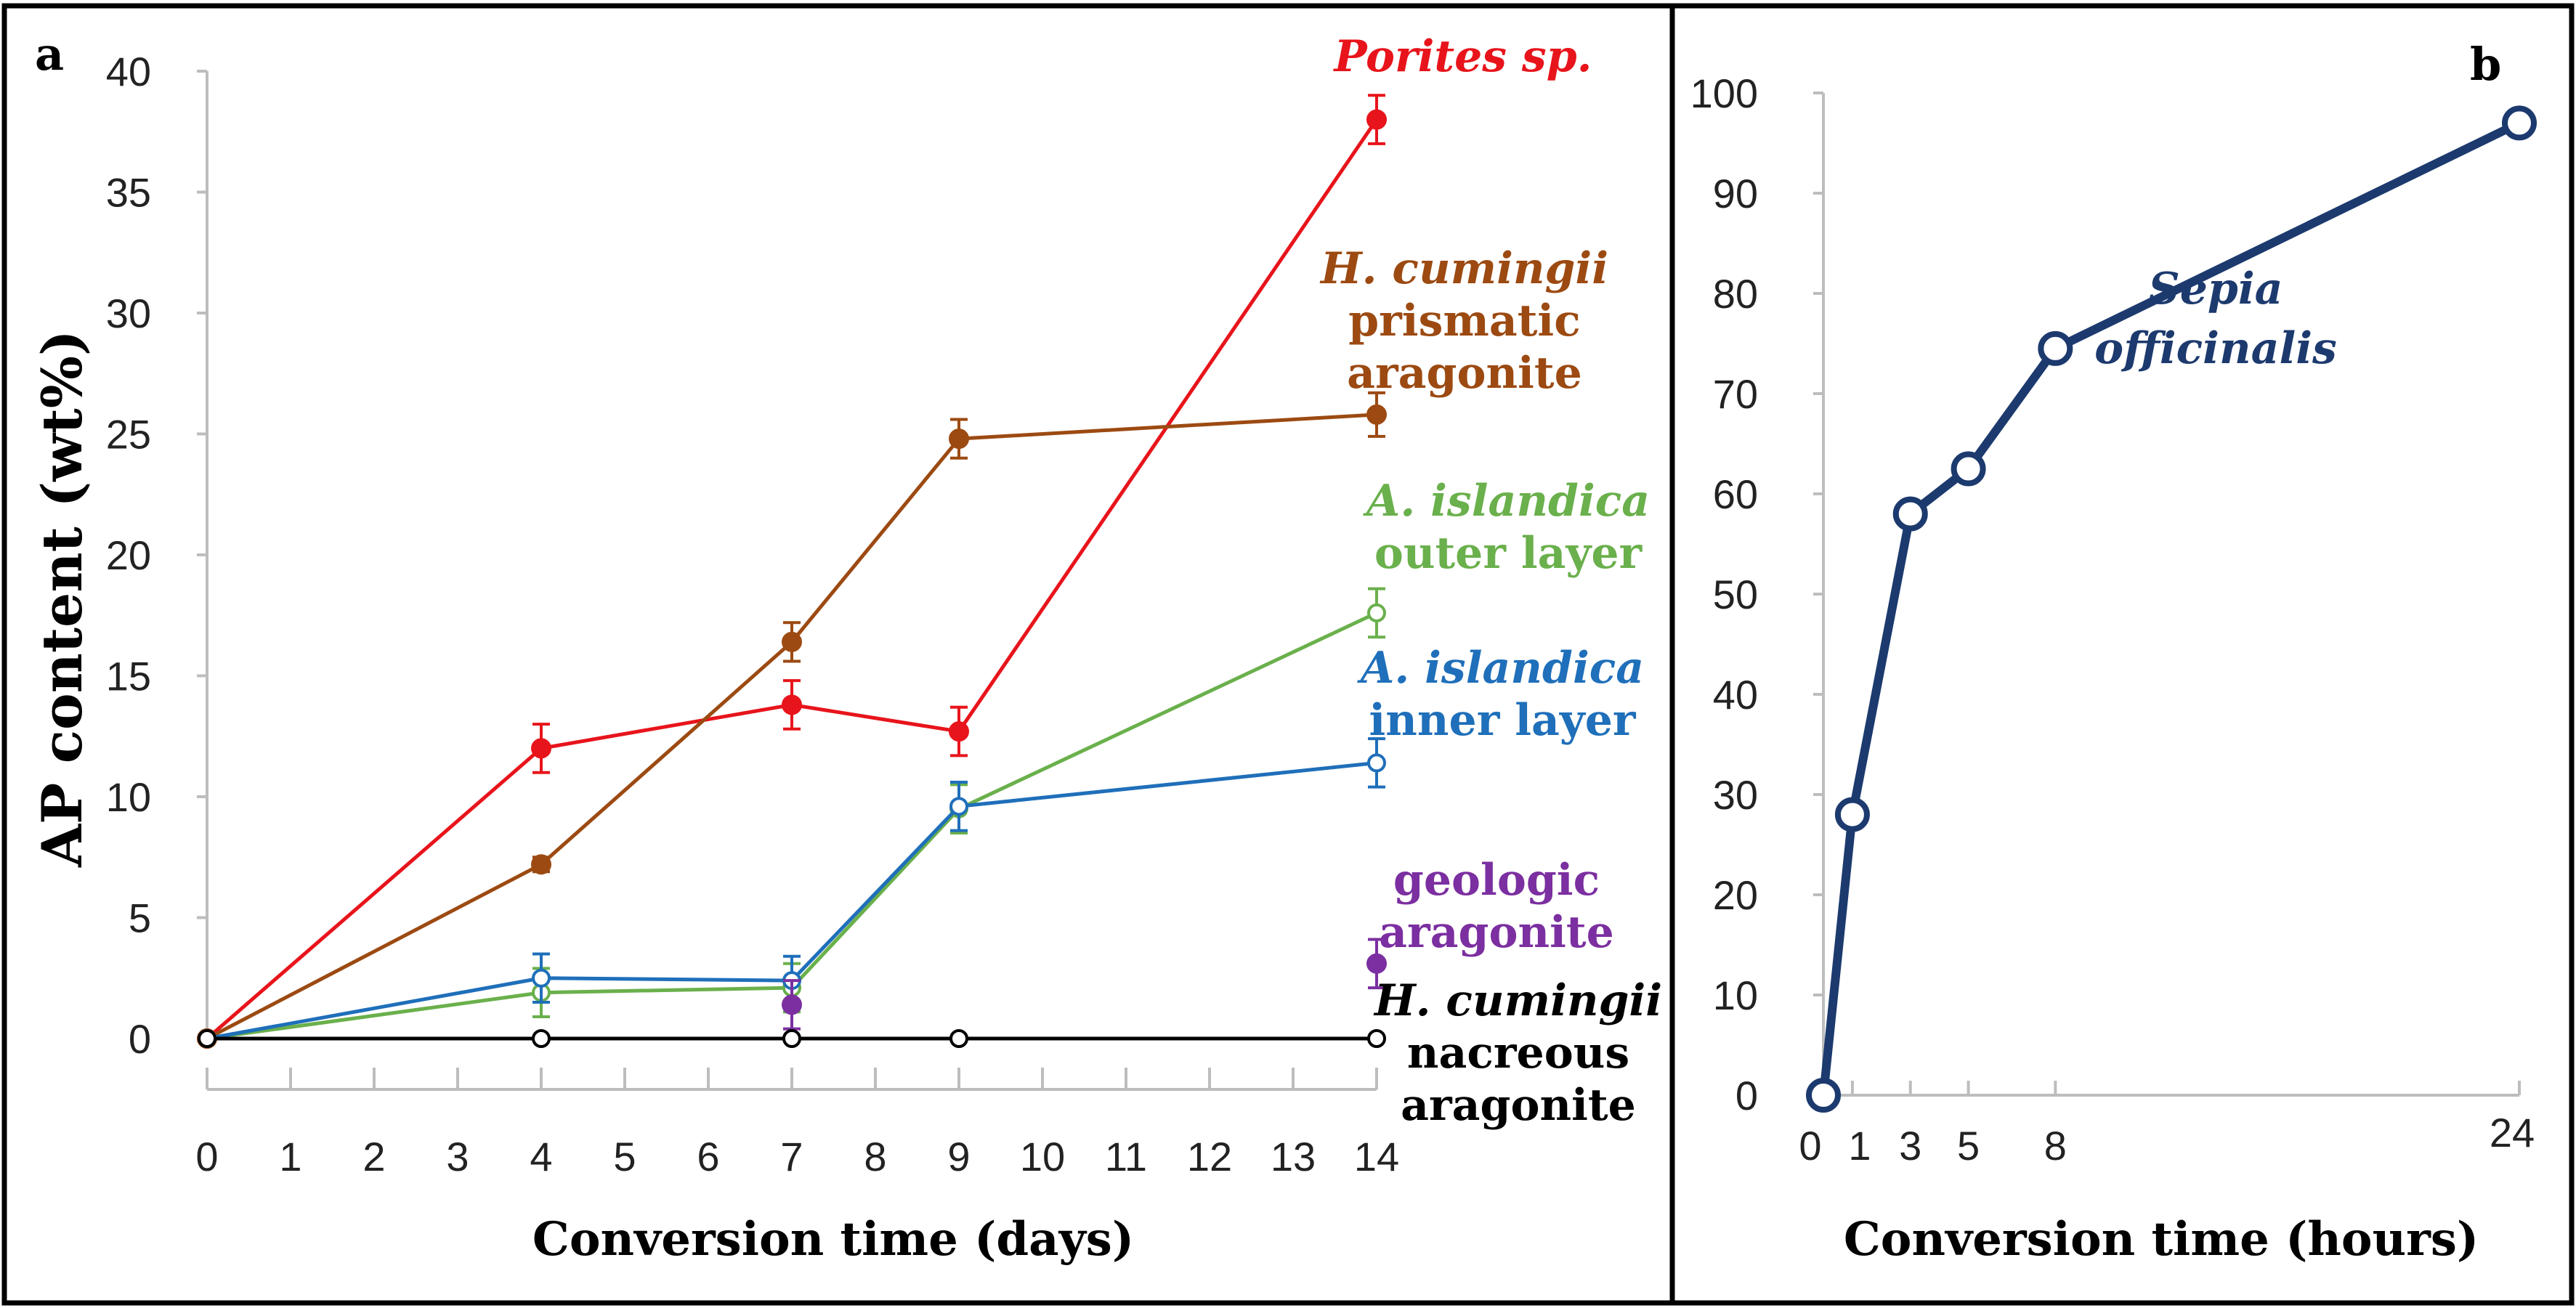 This screenshot has height=1308, width=2576. I want to click on panel-a-x-tick-label: 1, so click(290, 1156).